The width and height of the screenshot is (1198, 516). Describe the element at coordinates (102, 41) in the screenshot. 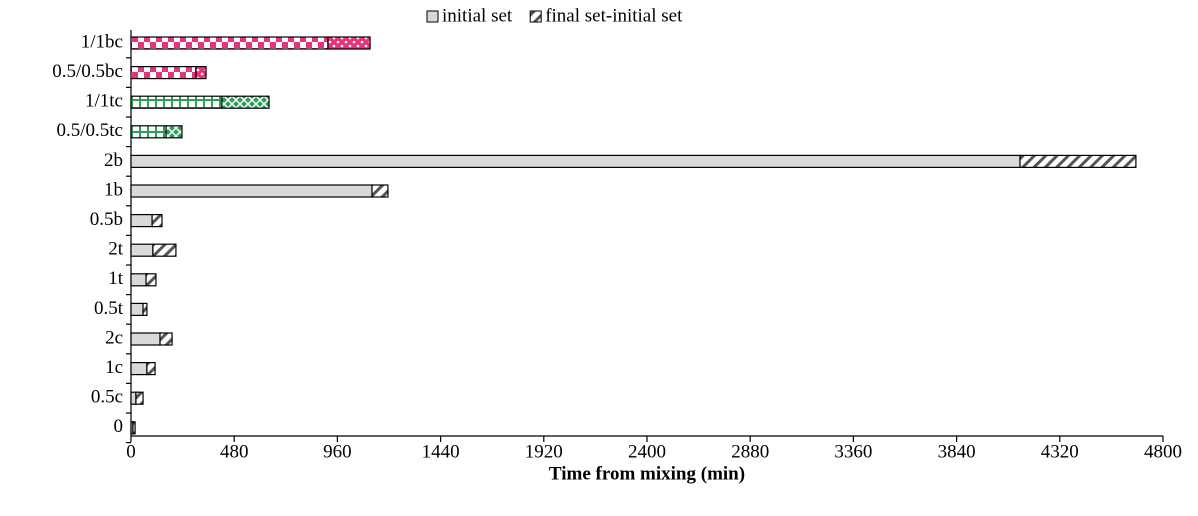

I see `y-tick-label: 1/1bc` at that location.